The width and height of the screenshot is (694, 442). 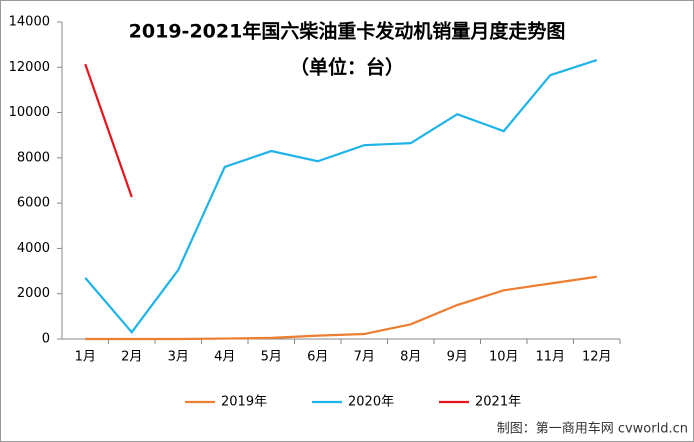 What do you see at coordinates (371, 402) in the screenshot?
I see `legend-label: 2020年` at bounding box center [371, 402].